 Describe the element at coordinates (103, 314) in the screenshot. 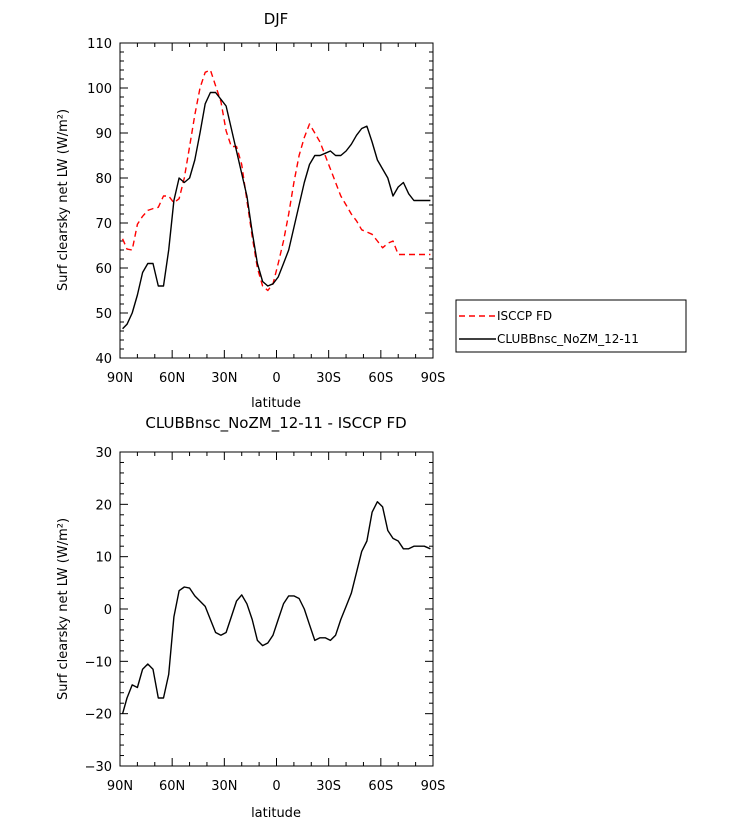

I see `y-tick-label: 50` at that location.